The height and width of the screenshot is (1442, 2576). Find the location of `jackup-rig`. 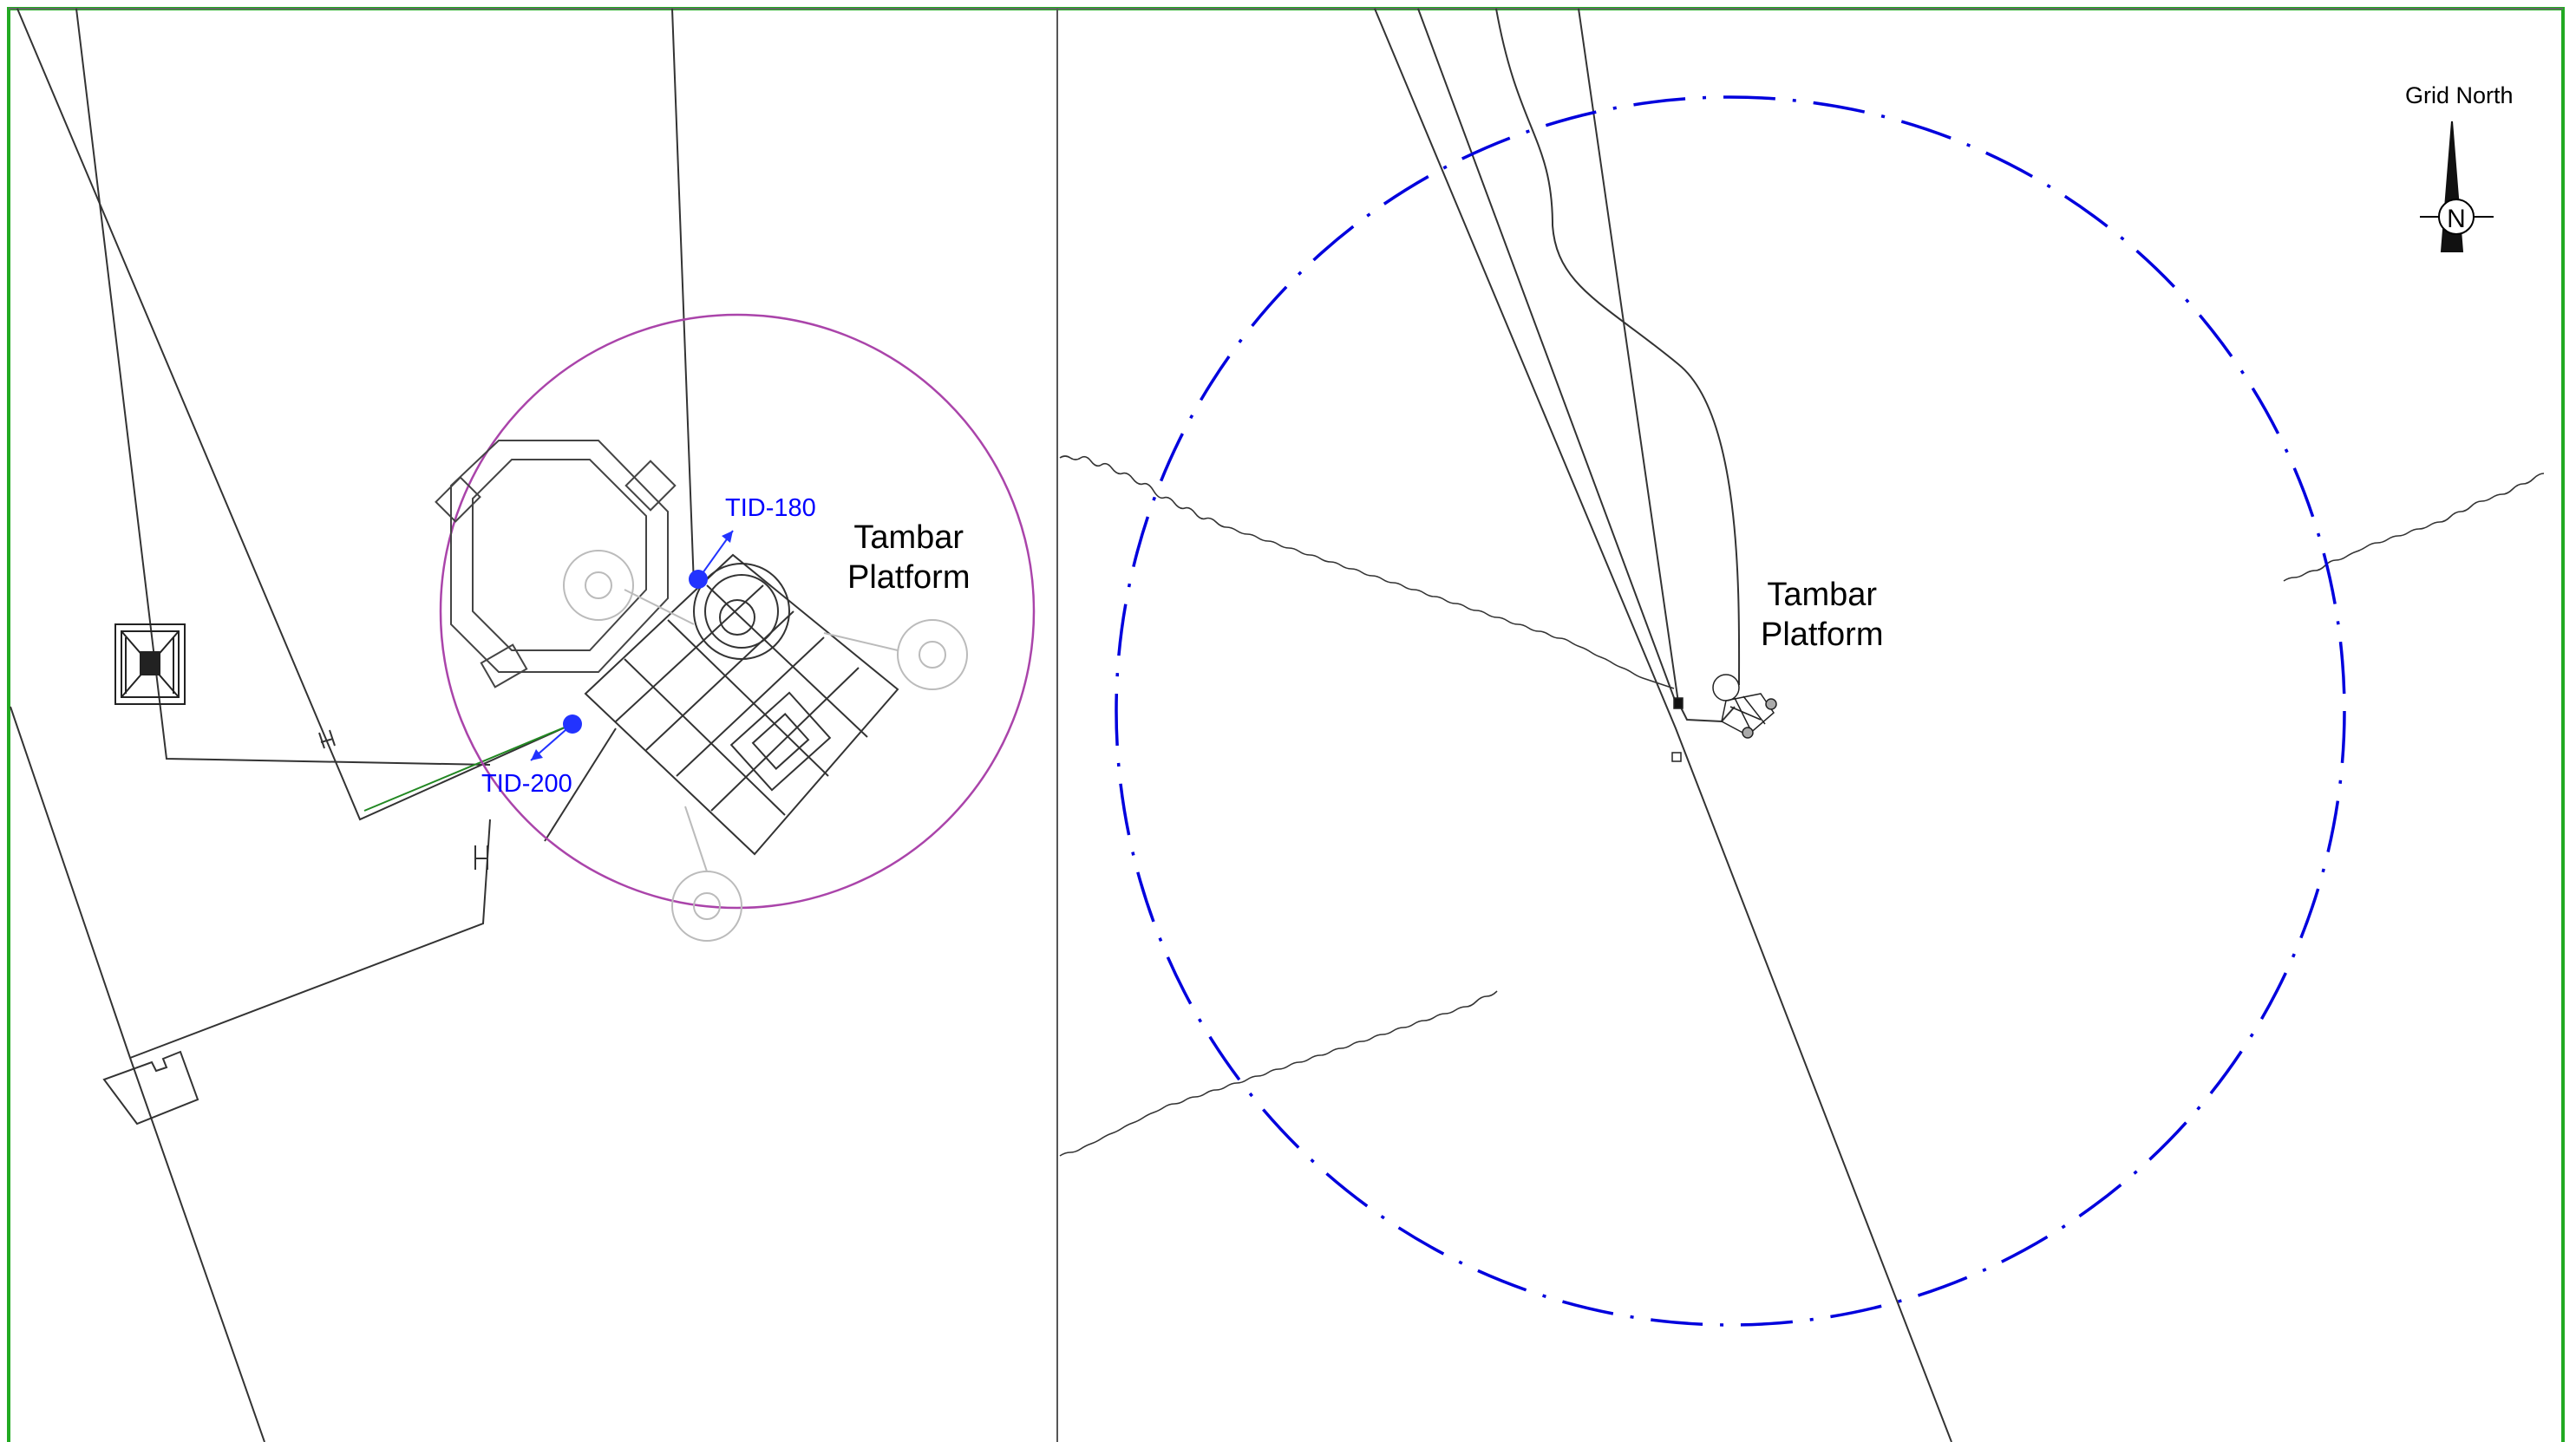

jackup-rig is located at coordinates (556, 564).